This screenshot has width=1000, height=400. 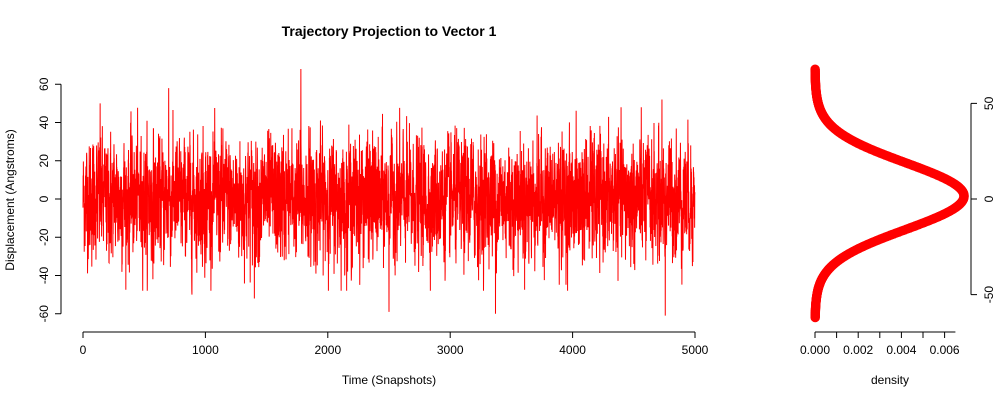 I want to click on x-tick-label: 5000, so click(x=695, y=350).